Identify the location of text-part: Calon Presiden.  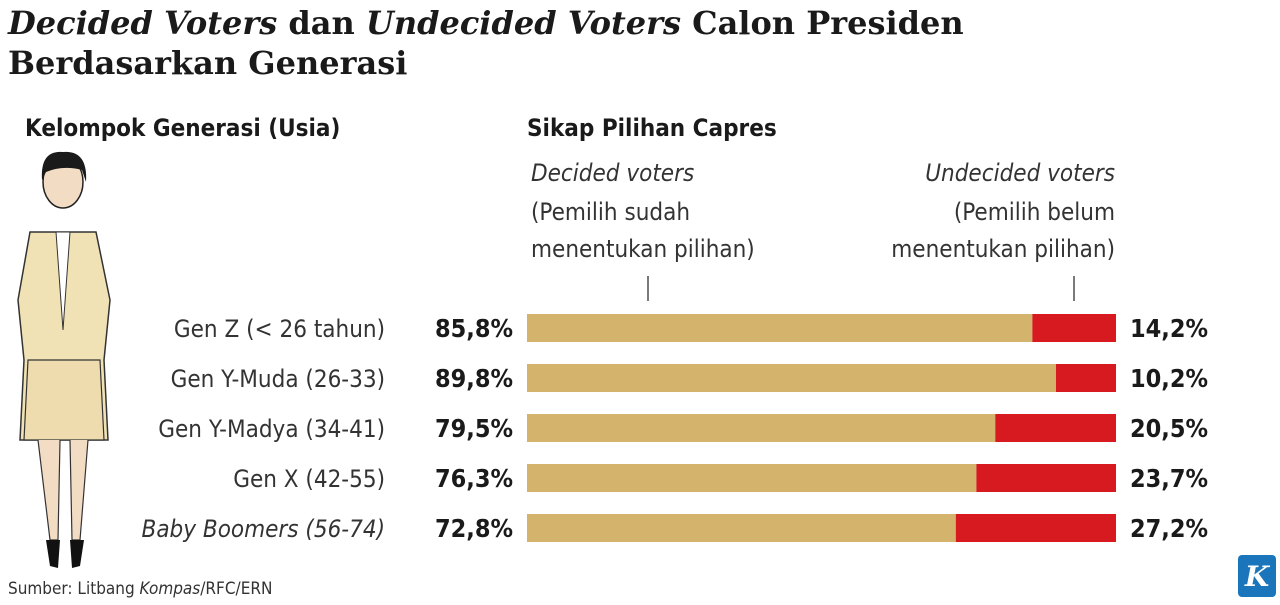
(822, 23).